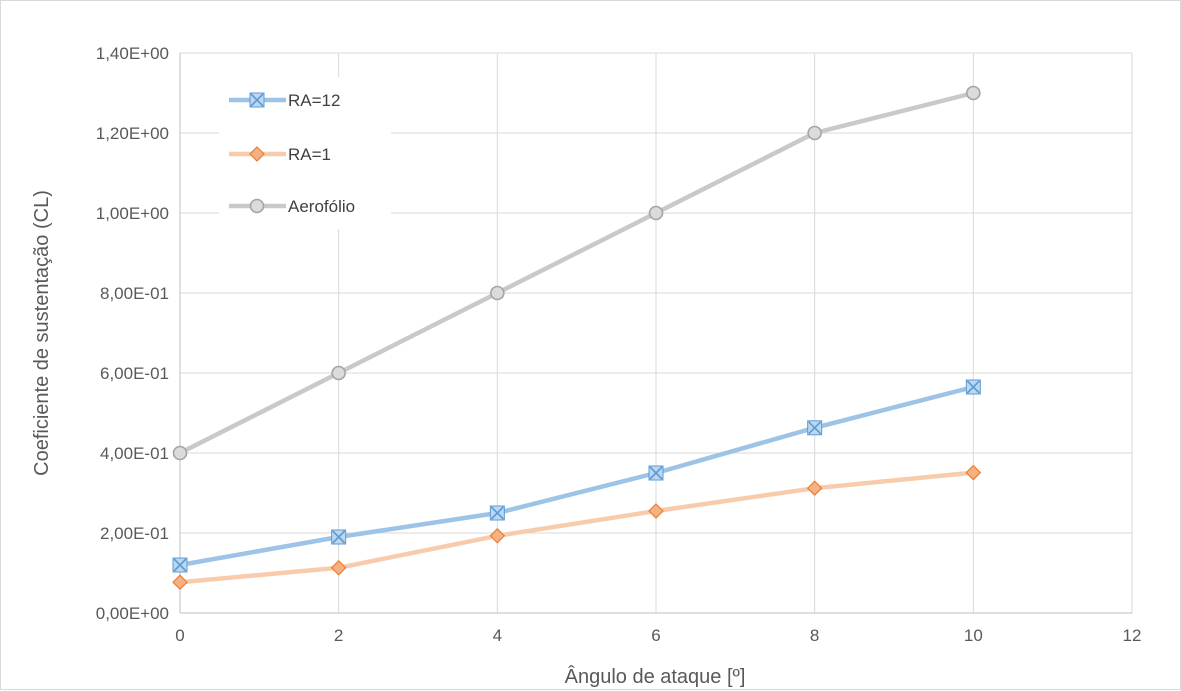  Describe the element at coordinates (814, 635) in the screenshot. I see `x-tick-label: 8` at that location.